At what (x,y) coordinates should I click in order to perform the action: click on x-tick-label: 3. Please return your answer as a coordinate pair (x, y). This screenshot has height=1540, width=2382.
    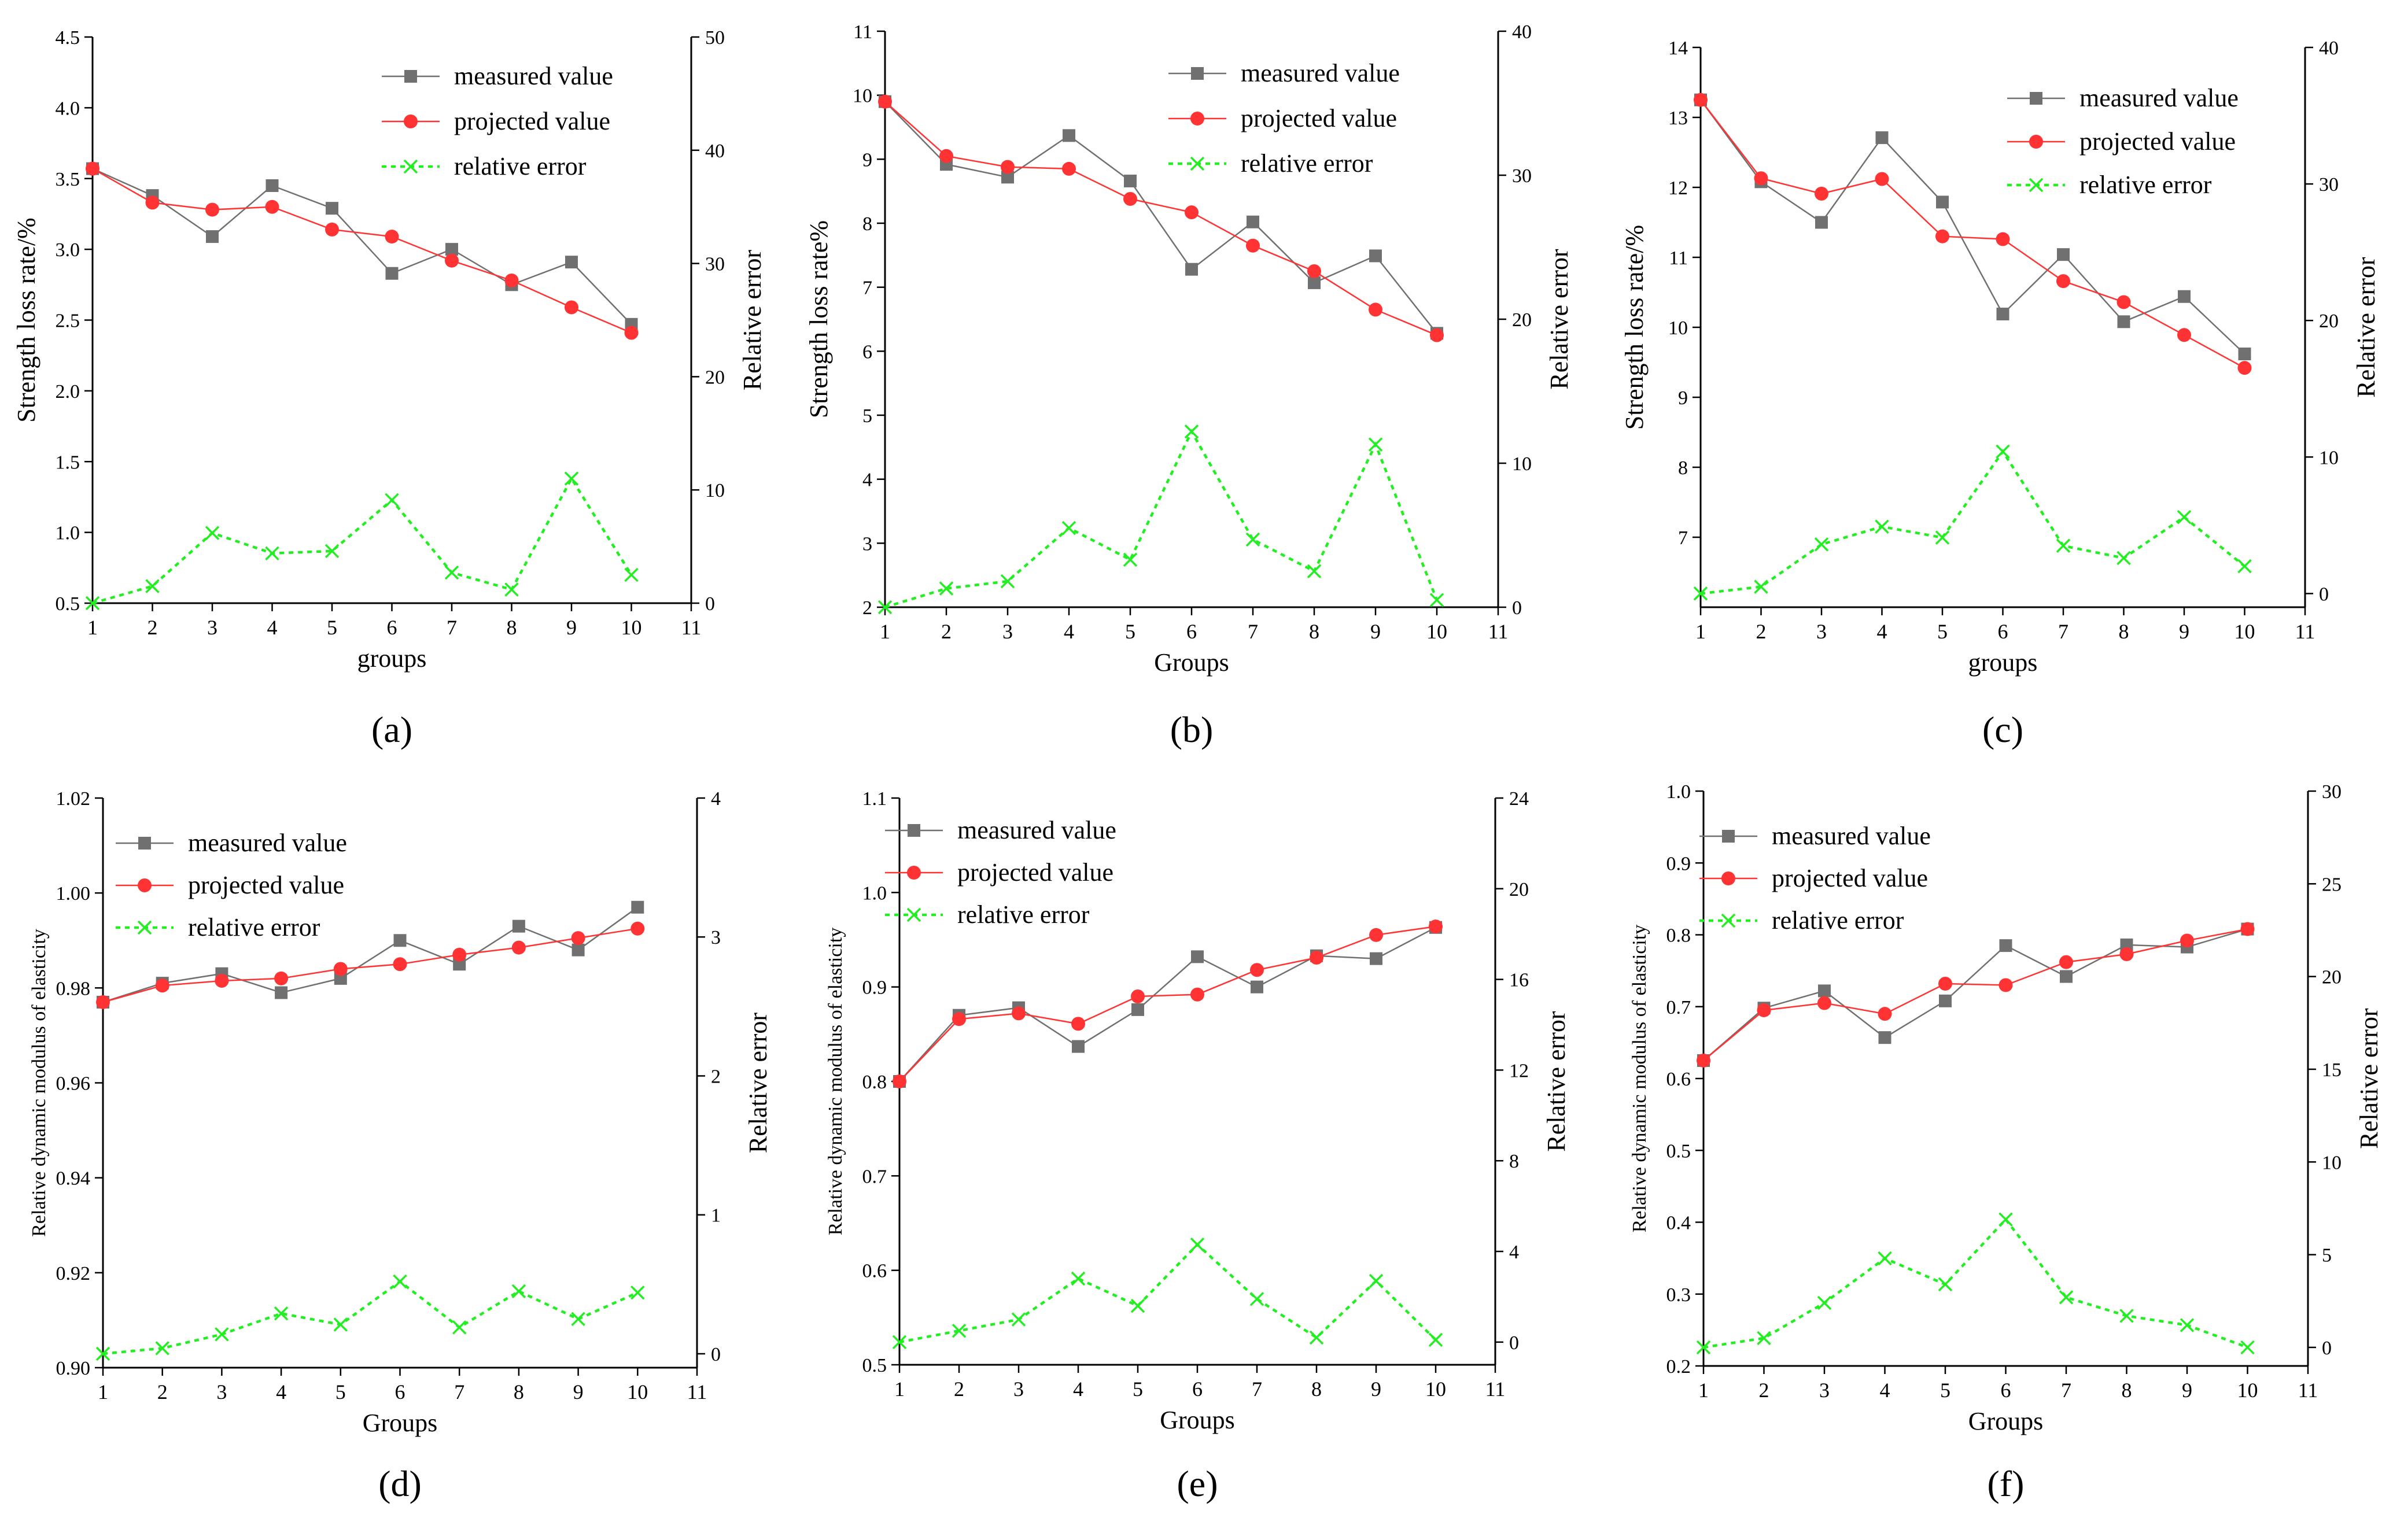
    Looking at the image, I should click on (212, 627).